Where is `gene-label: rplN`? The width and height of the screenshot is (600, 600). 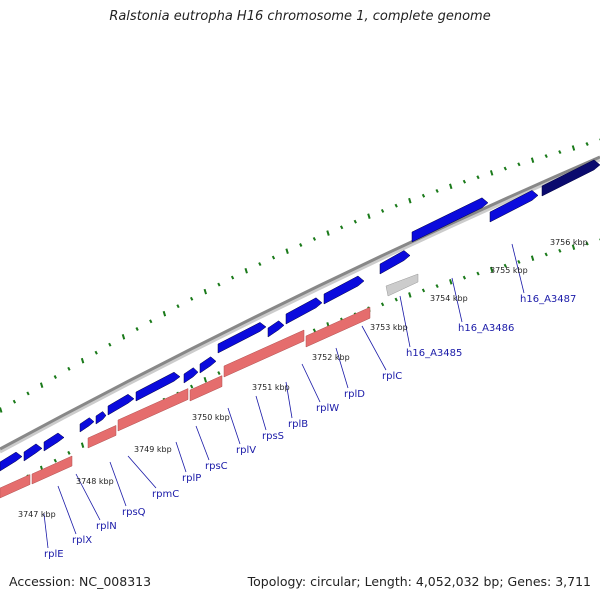 gene-label: rplN is located at coordinates (106, 526).